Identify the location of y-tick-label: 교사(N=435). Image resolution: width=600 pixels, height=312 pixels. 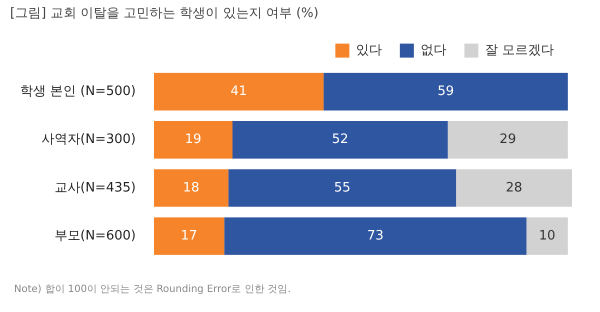
(95, 188).